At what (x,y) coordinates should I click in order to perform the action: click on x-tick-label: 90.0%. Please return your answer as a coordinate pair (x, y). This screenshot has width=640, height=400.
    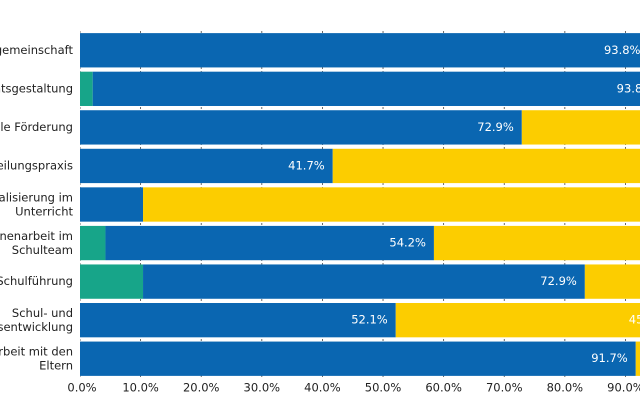
    Looking at the image, I should click on (623, 388).